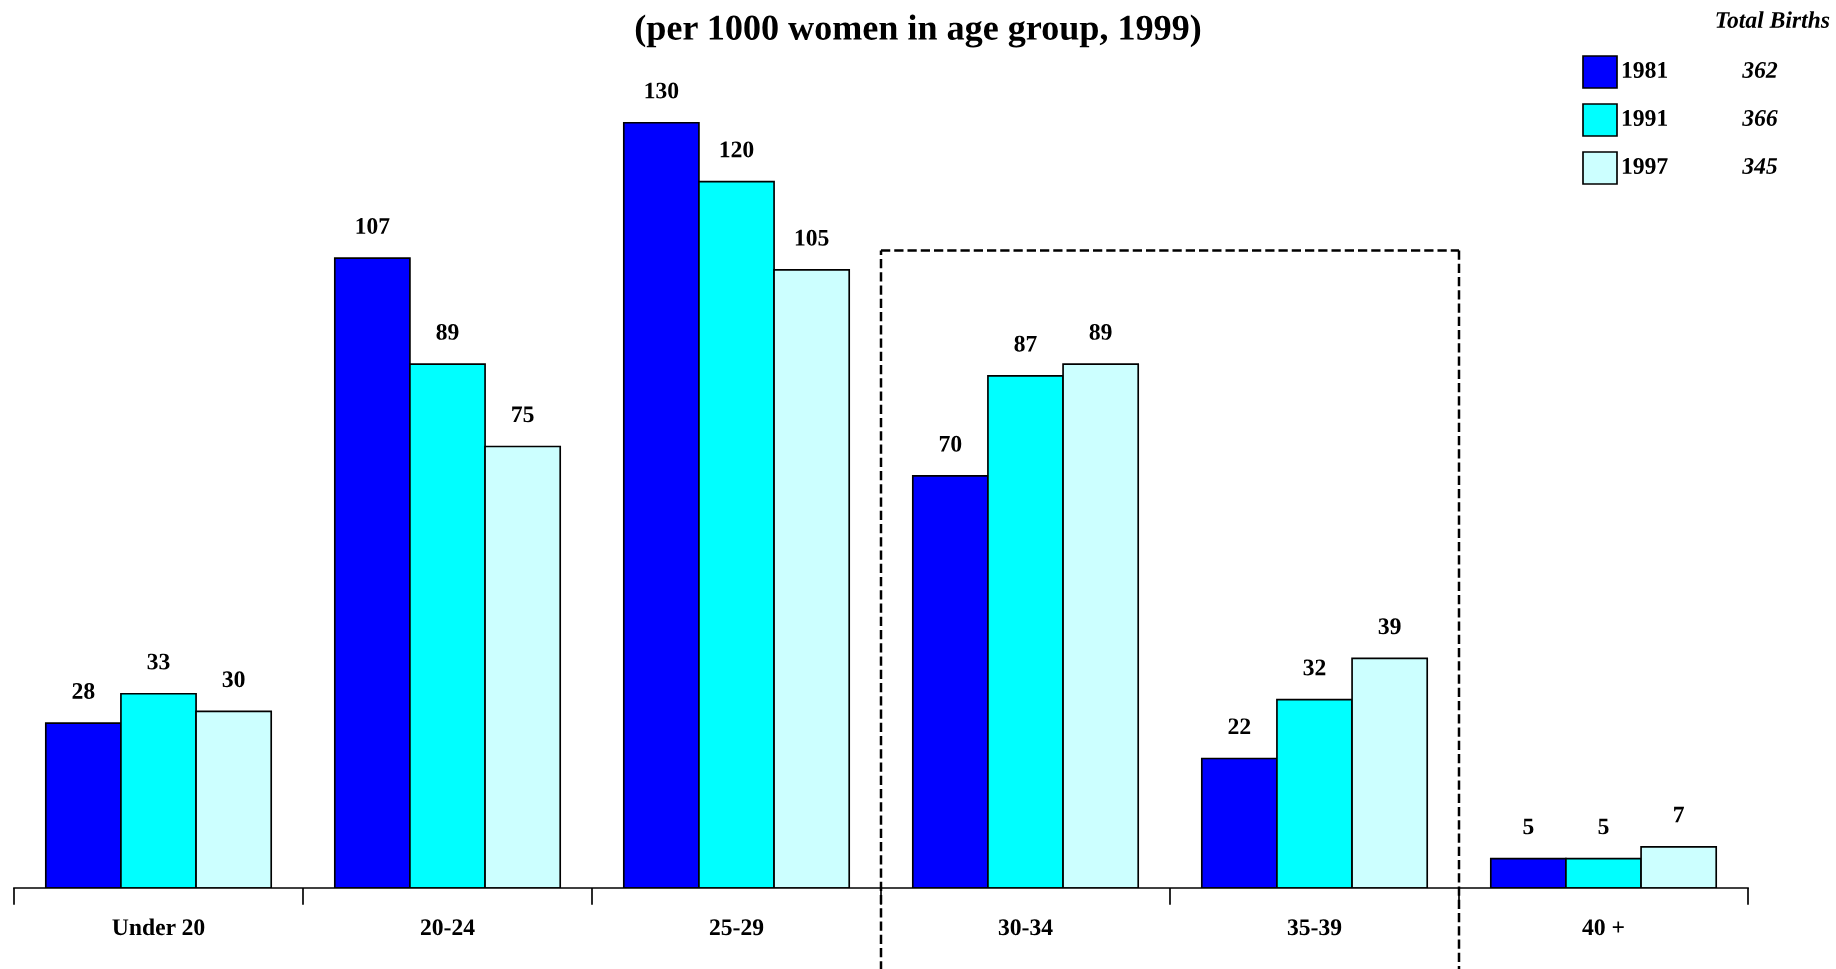 The height and width of the screenshot is (969, 1836). Describe the element at coordinates (83, 691) in the screenshot. I see `data-label: 28` at that location.